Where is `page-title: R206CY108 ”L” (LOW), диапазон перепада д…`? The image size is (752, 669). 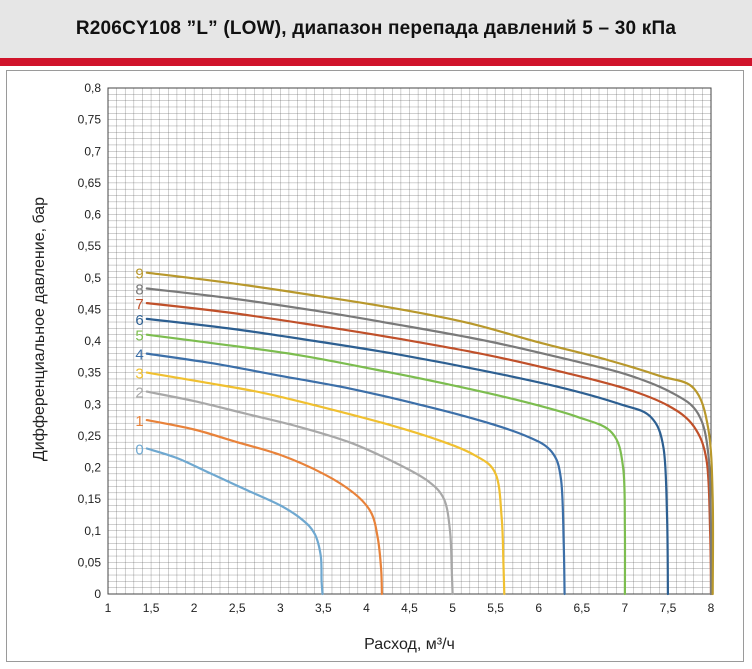 page-title: R206CY108 ”L” (LOW), диапазон перепада д… is located at coordinates (376, 28).